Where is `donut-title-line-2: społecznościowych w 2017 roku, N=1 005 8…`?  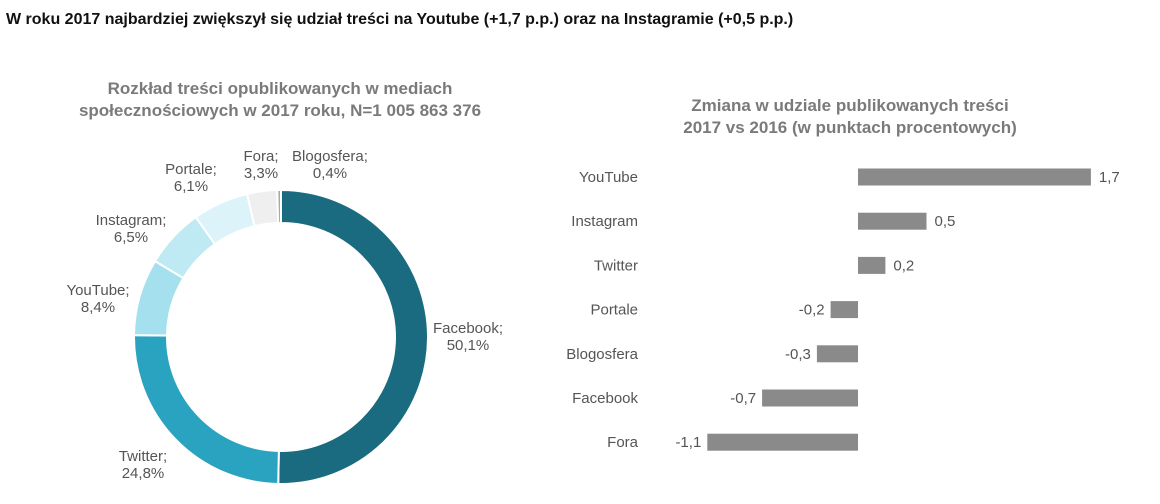 donut-title-line-2: społecznościowych w 2017 roku, N=1 005 8… is located at coordinates (280, 110).